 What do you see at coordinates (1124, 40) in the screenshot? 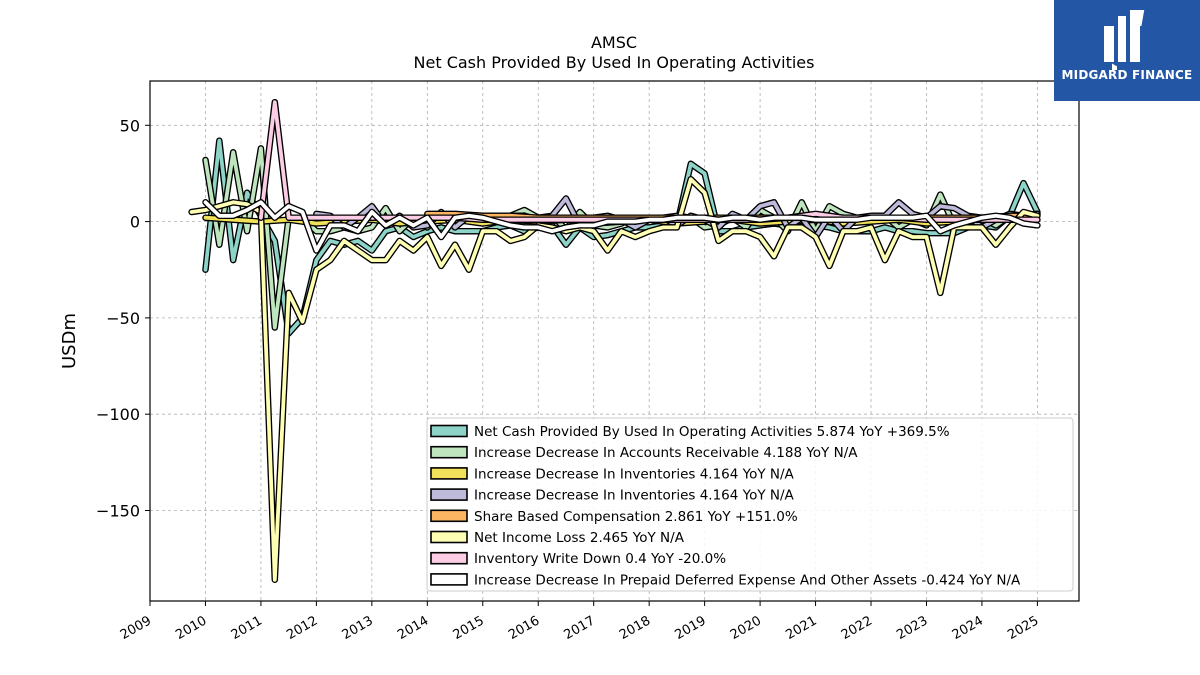
I see `logo-mark-icon` at bounding box center [1124, 40].